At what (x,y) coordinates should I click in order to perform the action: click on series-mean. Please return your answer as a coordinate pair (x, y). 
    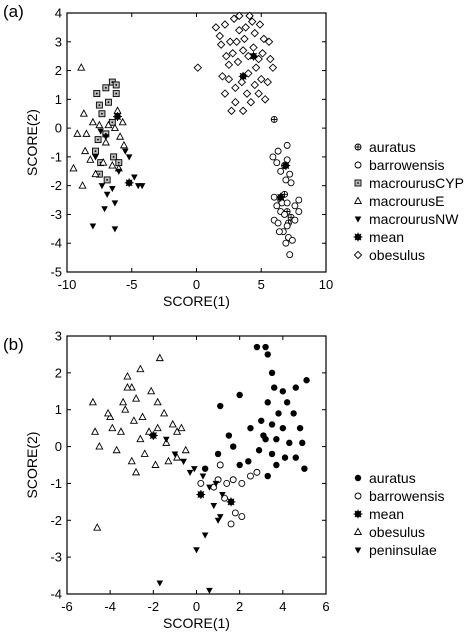
    Looking at the image, I should click on (202, 126).